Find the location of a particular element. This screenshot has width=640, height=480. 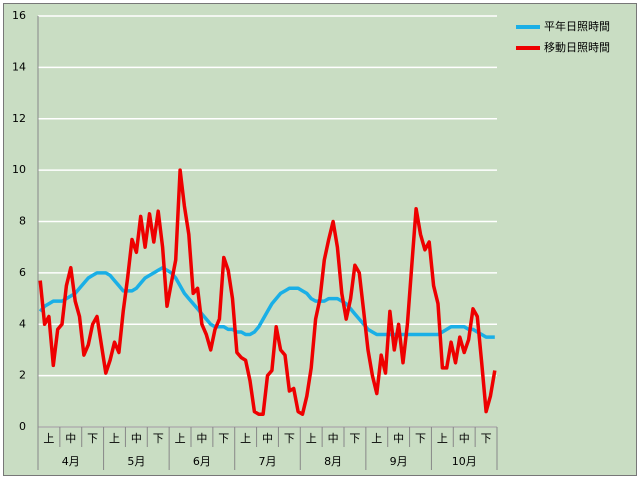

y-tick-label: 8 is located at coordinates (22, 221).